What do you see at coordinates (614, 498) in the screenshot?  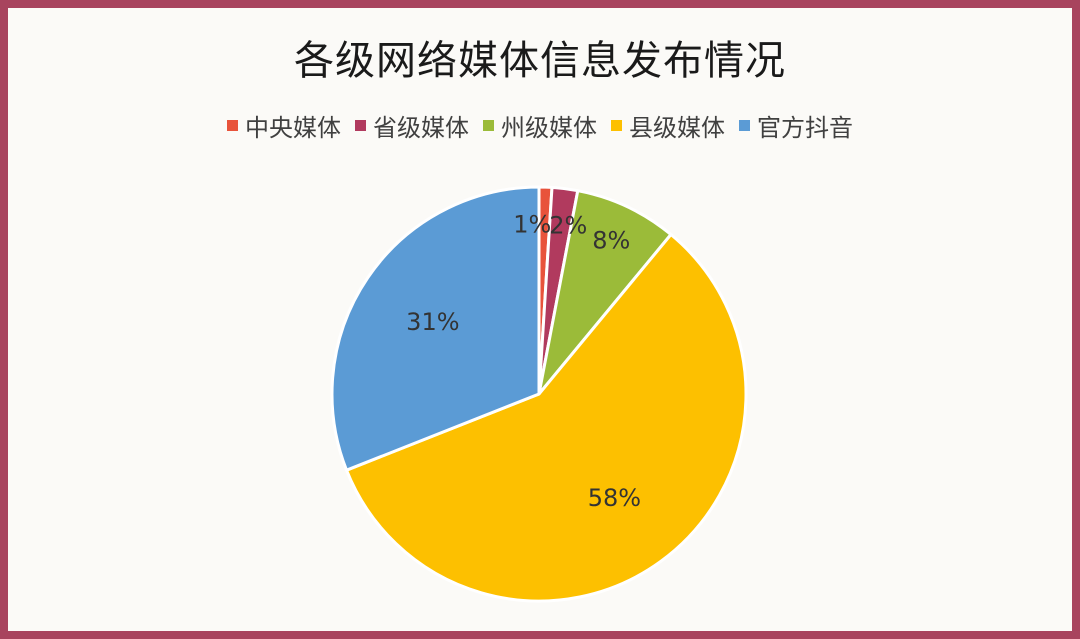 I see `slice-data-label-3: 58%` at bounding box center [614, 498].